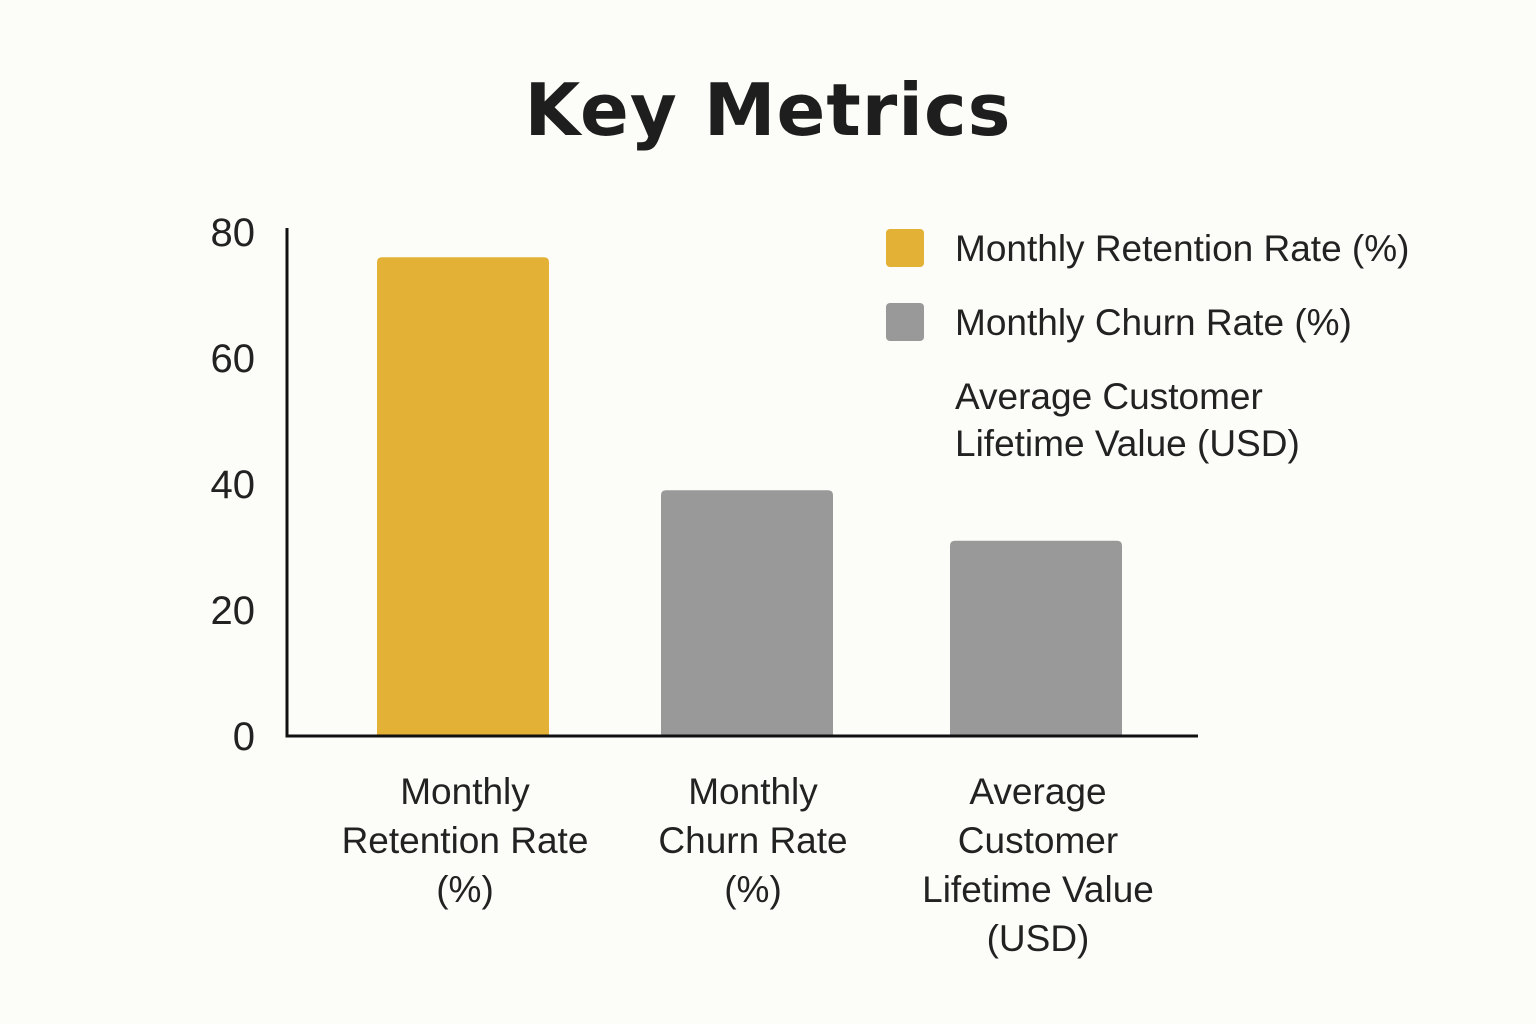 The height and width of the screenshot is (1024, 1536). What do you see at coordinates (768, 110) in the screenshot?
I see `chart-title: Key Metrics` at bounding box center [768, 110].